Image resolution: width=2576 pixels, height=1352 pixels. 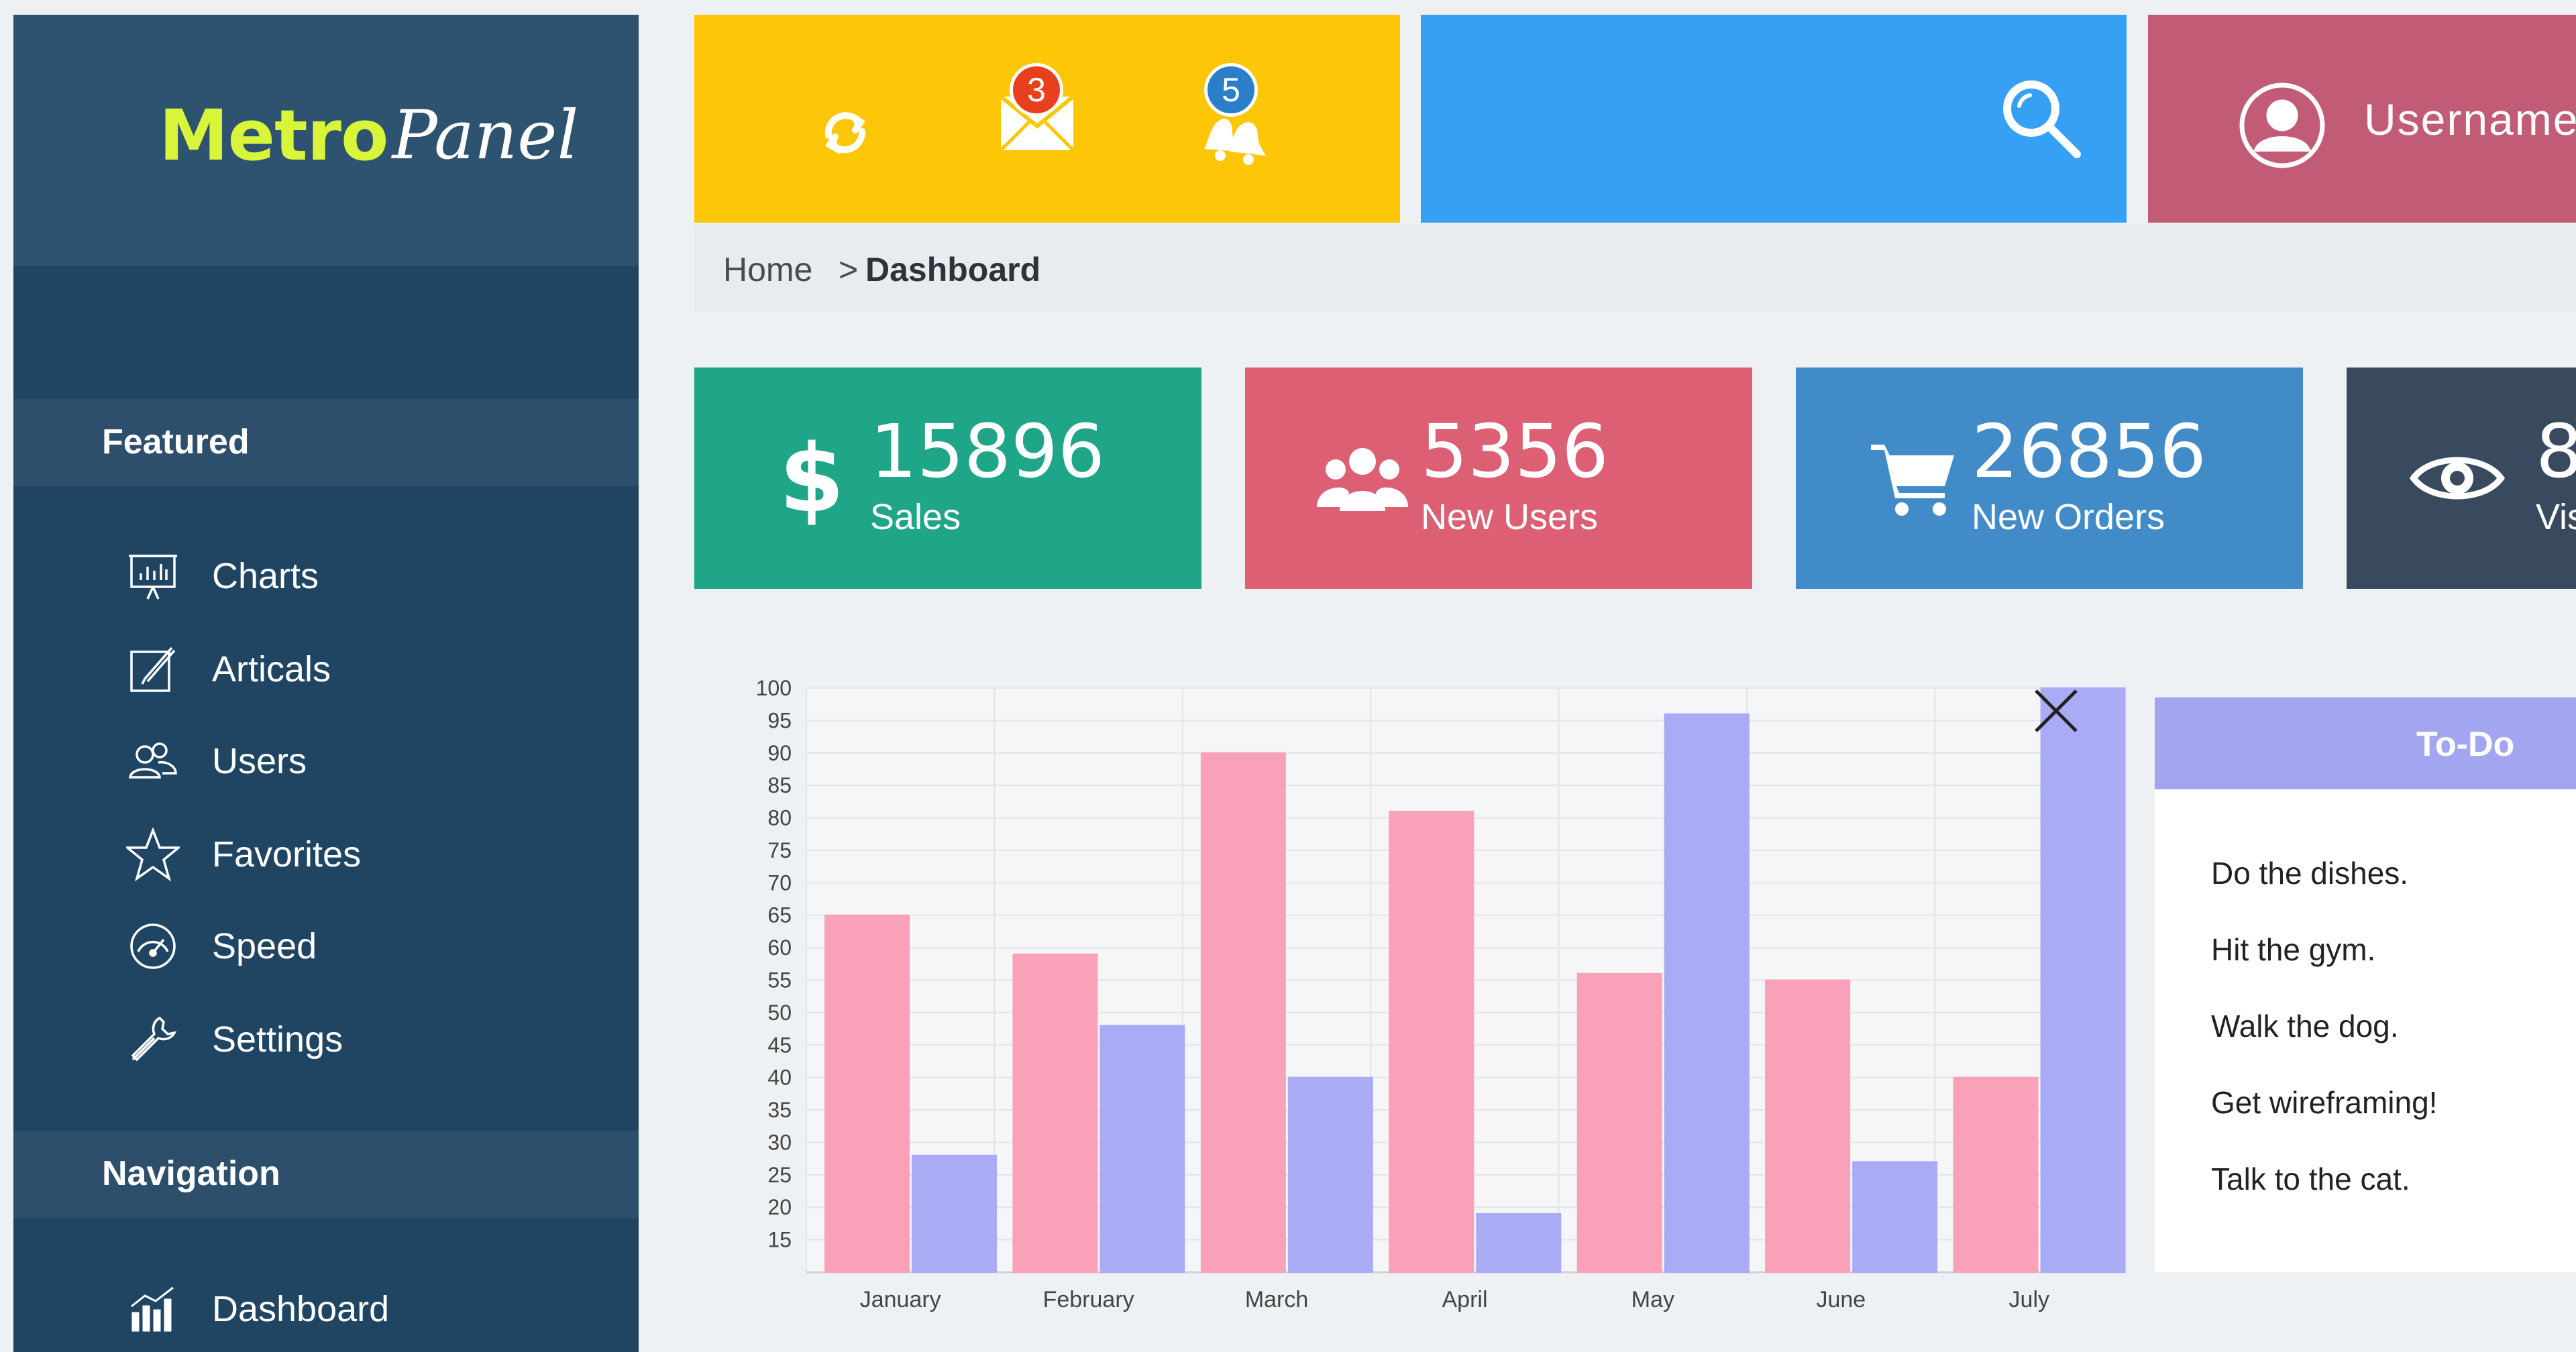 I want to click on speedometer-icon, so click(x=153, y=946).